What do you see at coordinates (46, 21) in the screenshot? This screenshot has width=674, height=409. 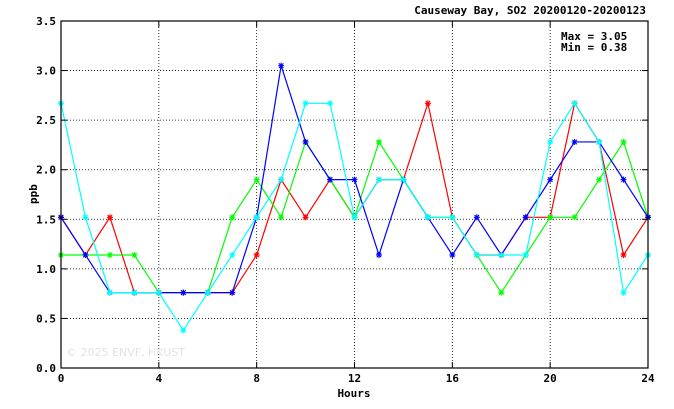 I see `y-tick-label: 3.5` at bounding box center [46, 21].